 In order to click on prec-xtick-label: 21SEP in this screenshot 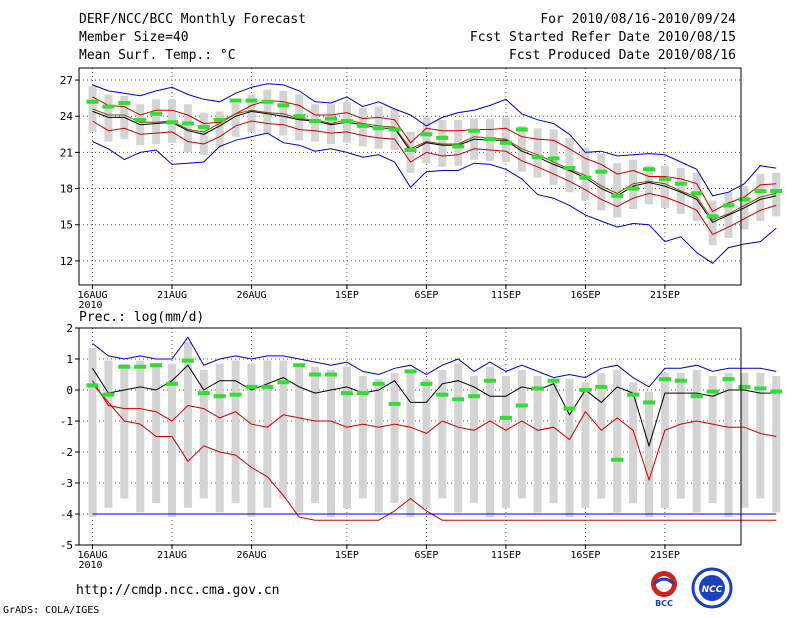, I will do `click(665, 555)`.